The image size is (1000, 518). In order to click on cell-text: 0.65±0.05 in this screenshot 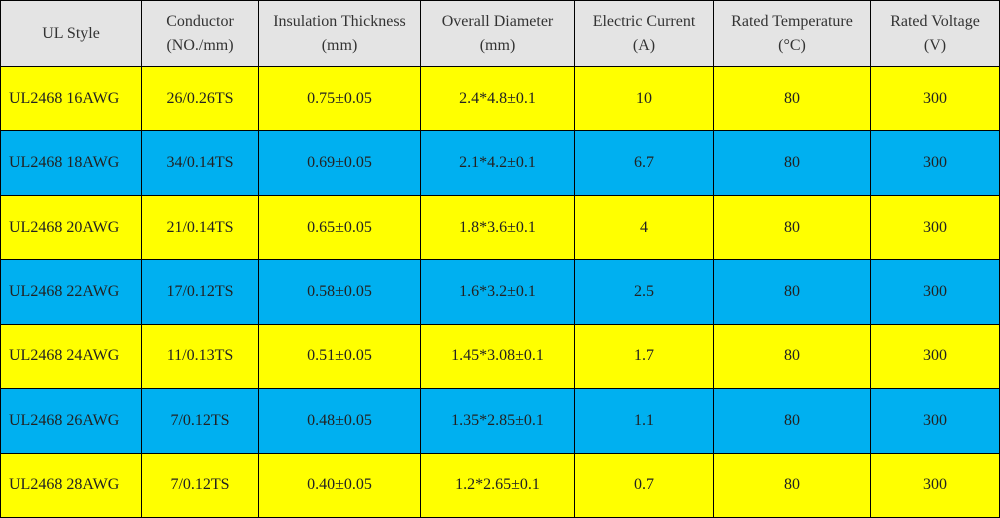, I will do `click(339, 227)`.